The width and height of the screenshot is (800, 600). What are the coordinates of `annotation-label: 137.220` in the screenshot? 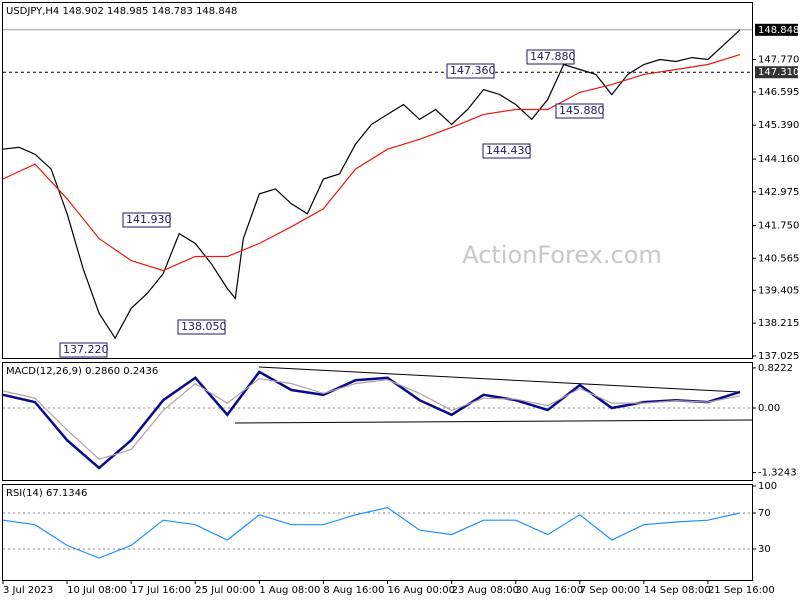 It's located at (86, 349).